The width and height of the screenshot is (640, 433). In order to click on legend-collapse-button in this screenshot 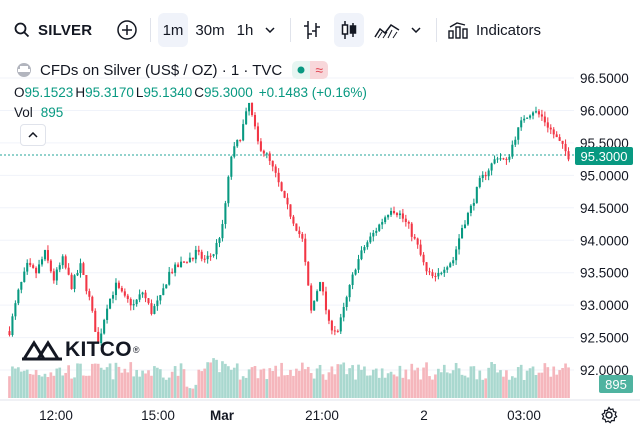, I will do `click(33, 135)`.